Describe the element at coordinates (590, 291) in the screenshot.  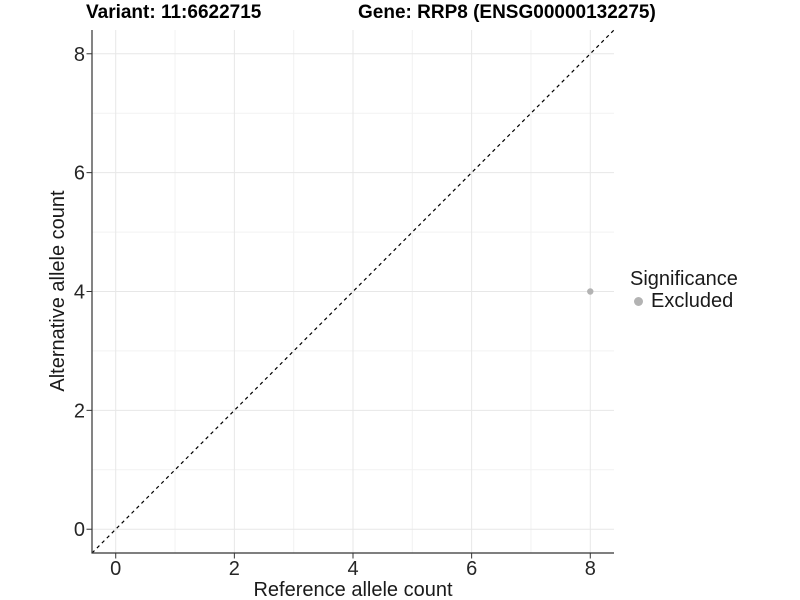
I see `data-point` at that location.